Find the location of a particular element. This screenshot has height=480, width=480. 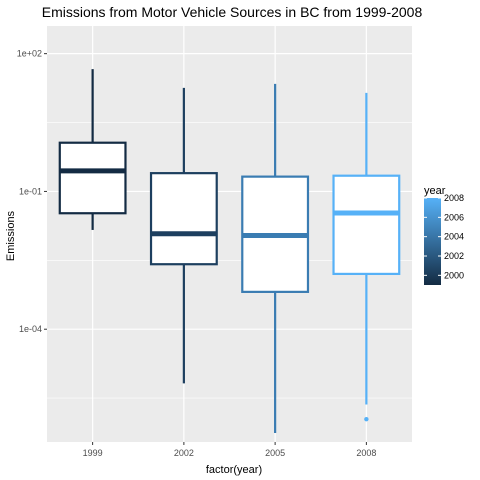

legend-ticks: 2000 2002 2004 2006 2008 is located at coordinates (444, 236).